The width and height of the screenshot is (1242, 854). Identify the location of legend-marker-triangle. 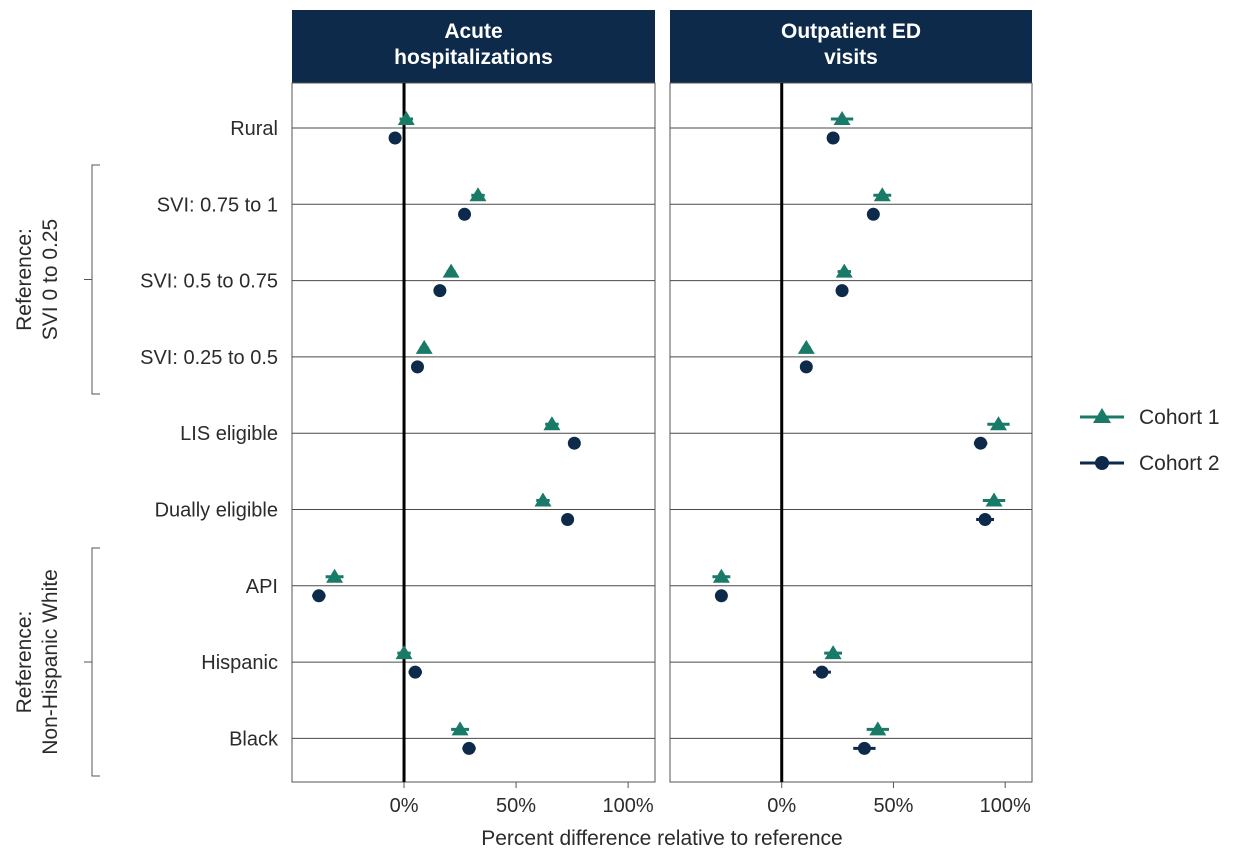
(1102, 415).